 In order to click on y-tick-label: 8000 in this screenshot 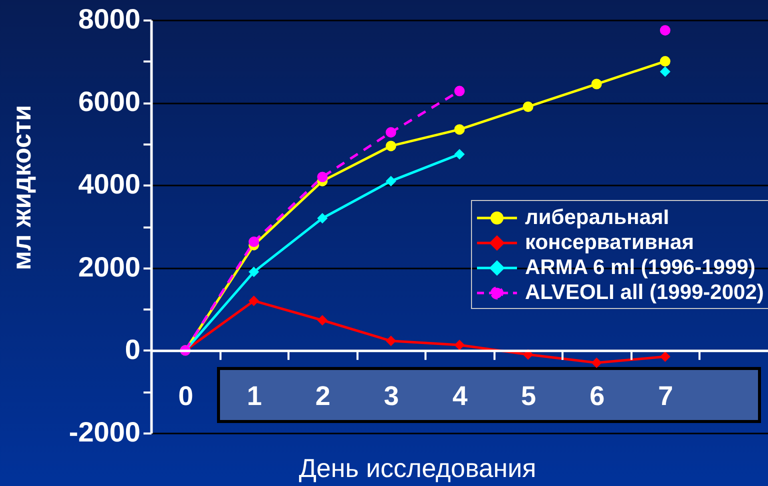, I will do `click(109, 19)`.